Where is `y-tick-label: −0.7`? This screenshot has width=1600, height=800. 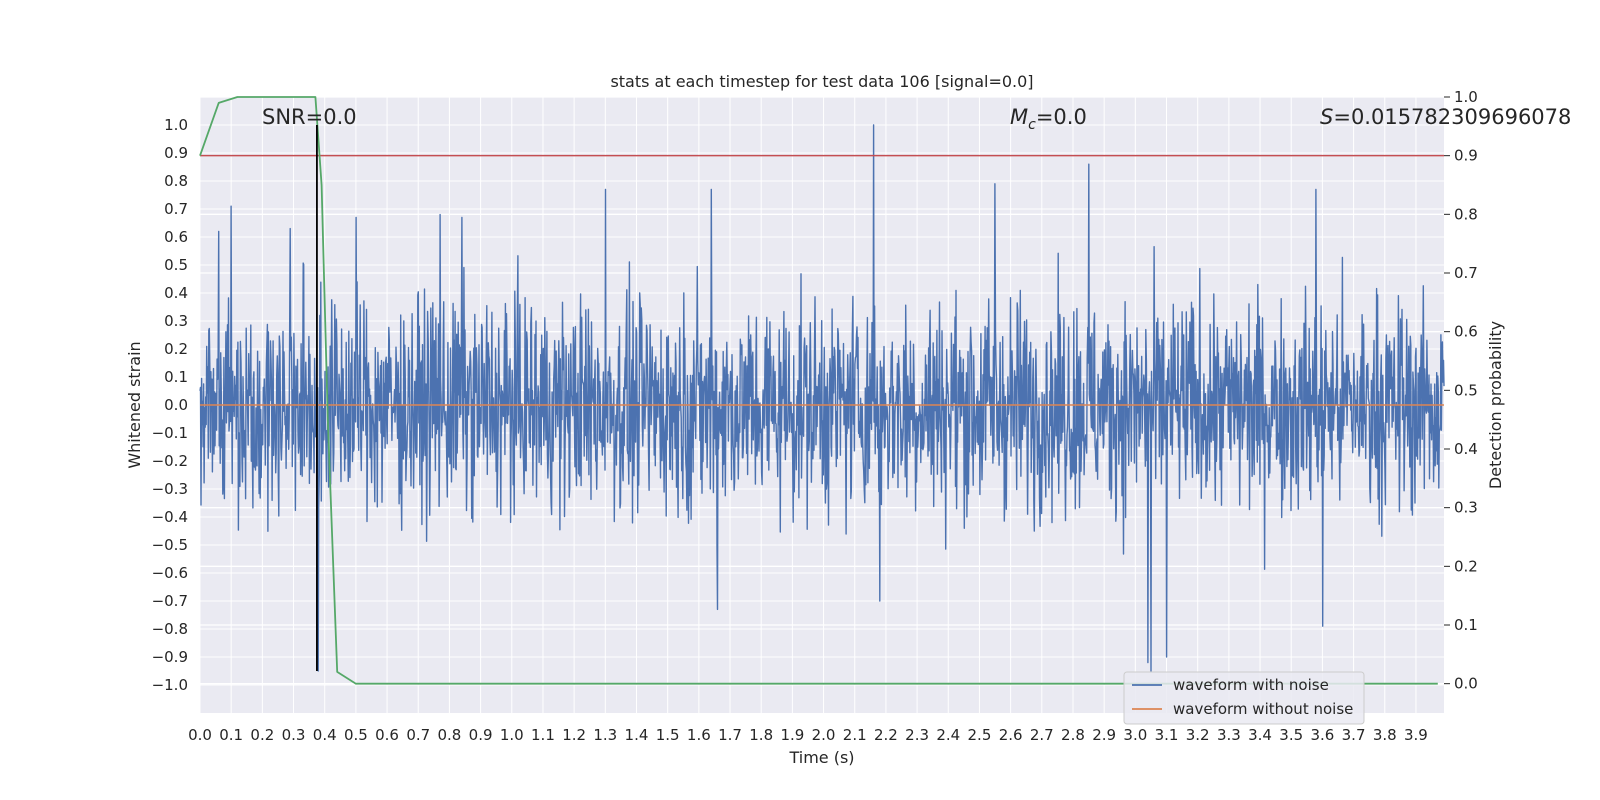 y-tick-label: −0.7 is located at coordinates (170, 601).